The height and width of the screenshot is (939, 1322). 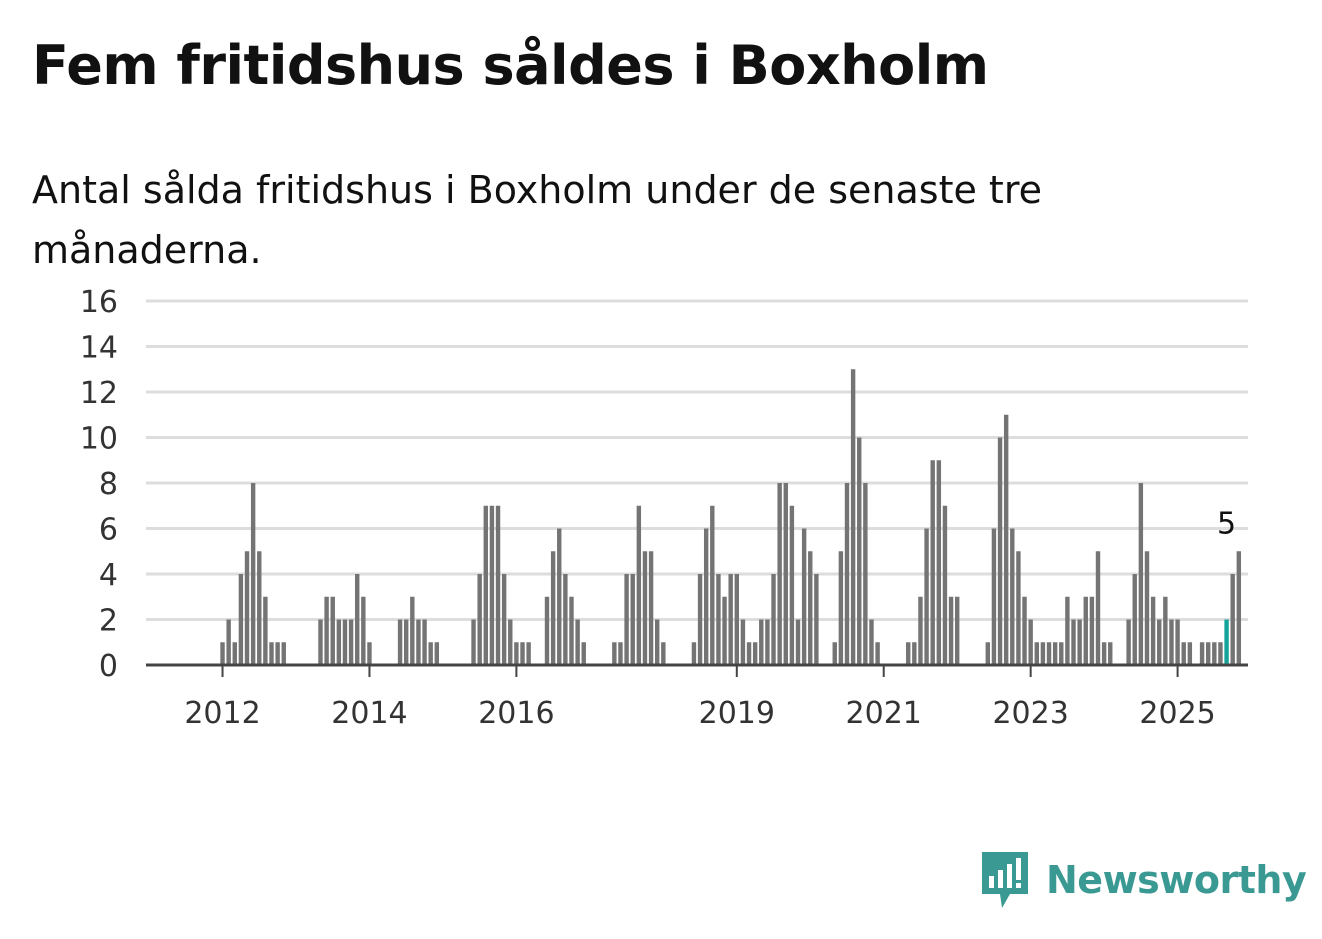 What do you see at coordinates (108, 484) in the screenshot?
I see `y-tick-label: 8` at bounding box center [108, 484].